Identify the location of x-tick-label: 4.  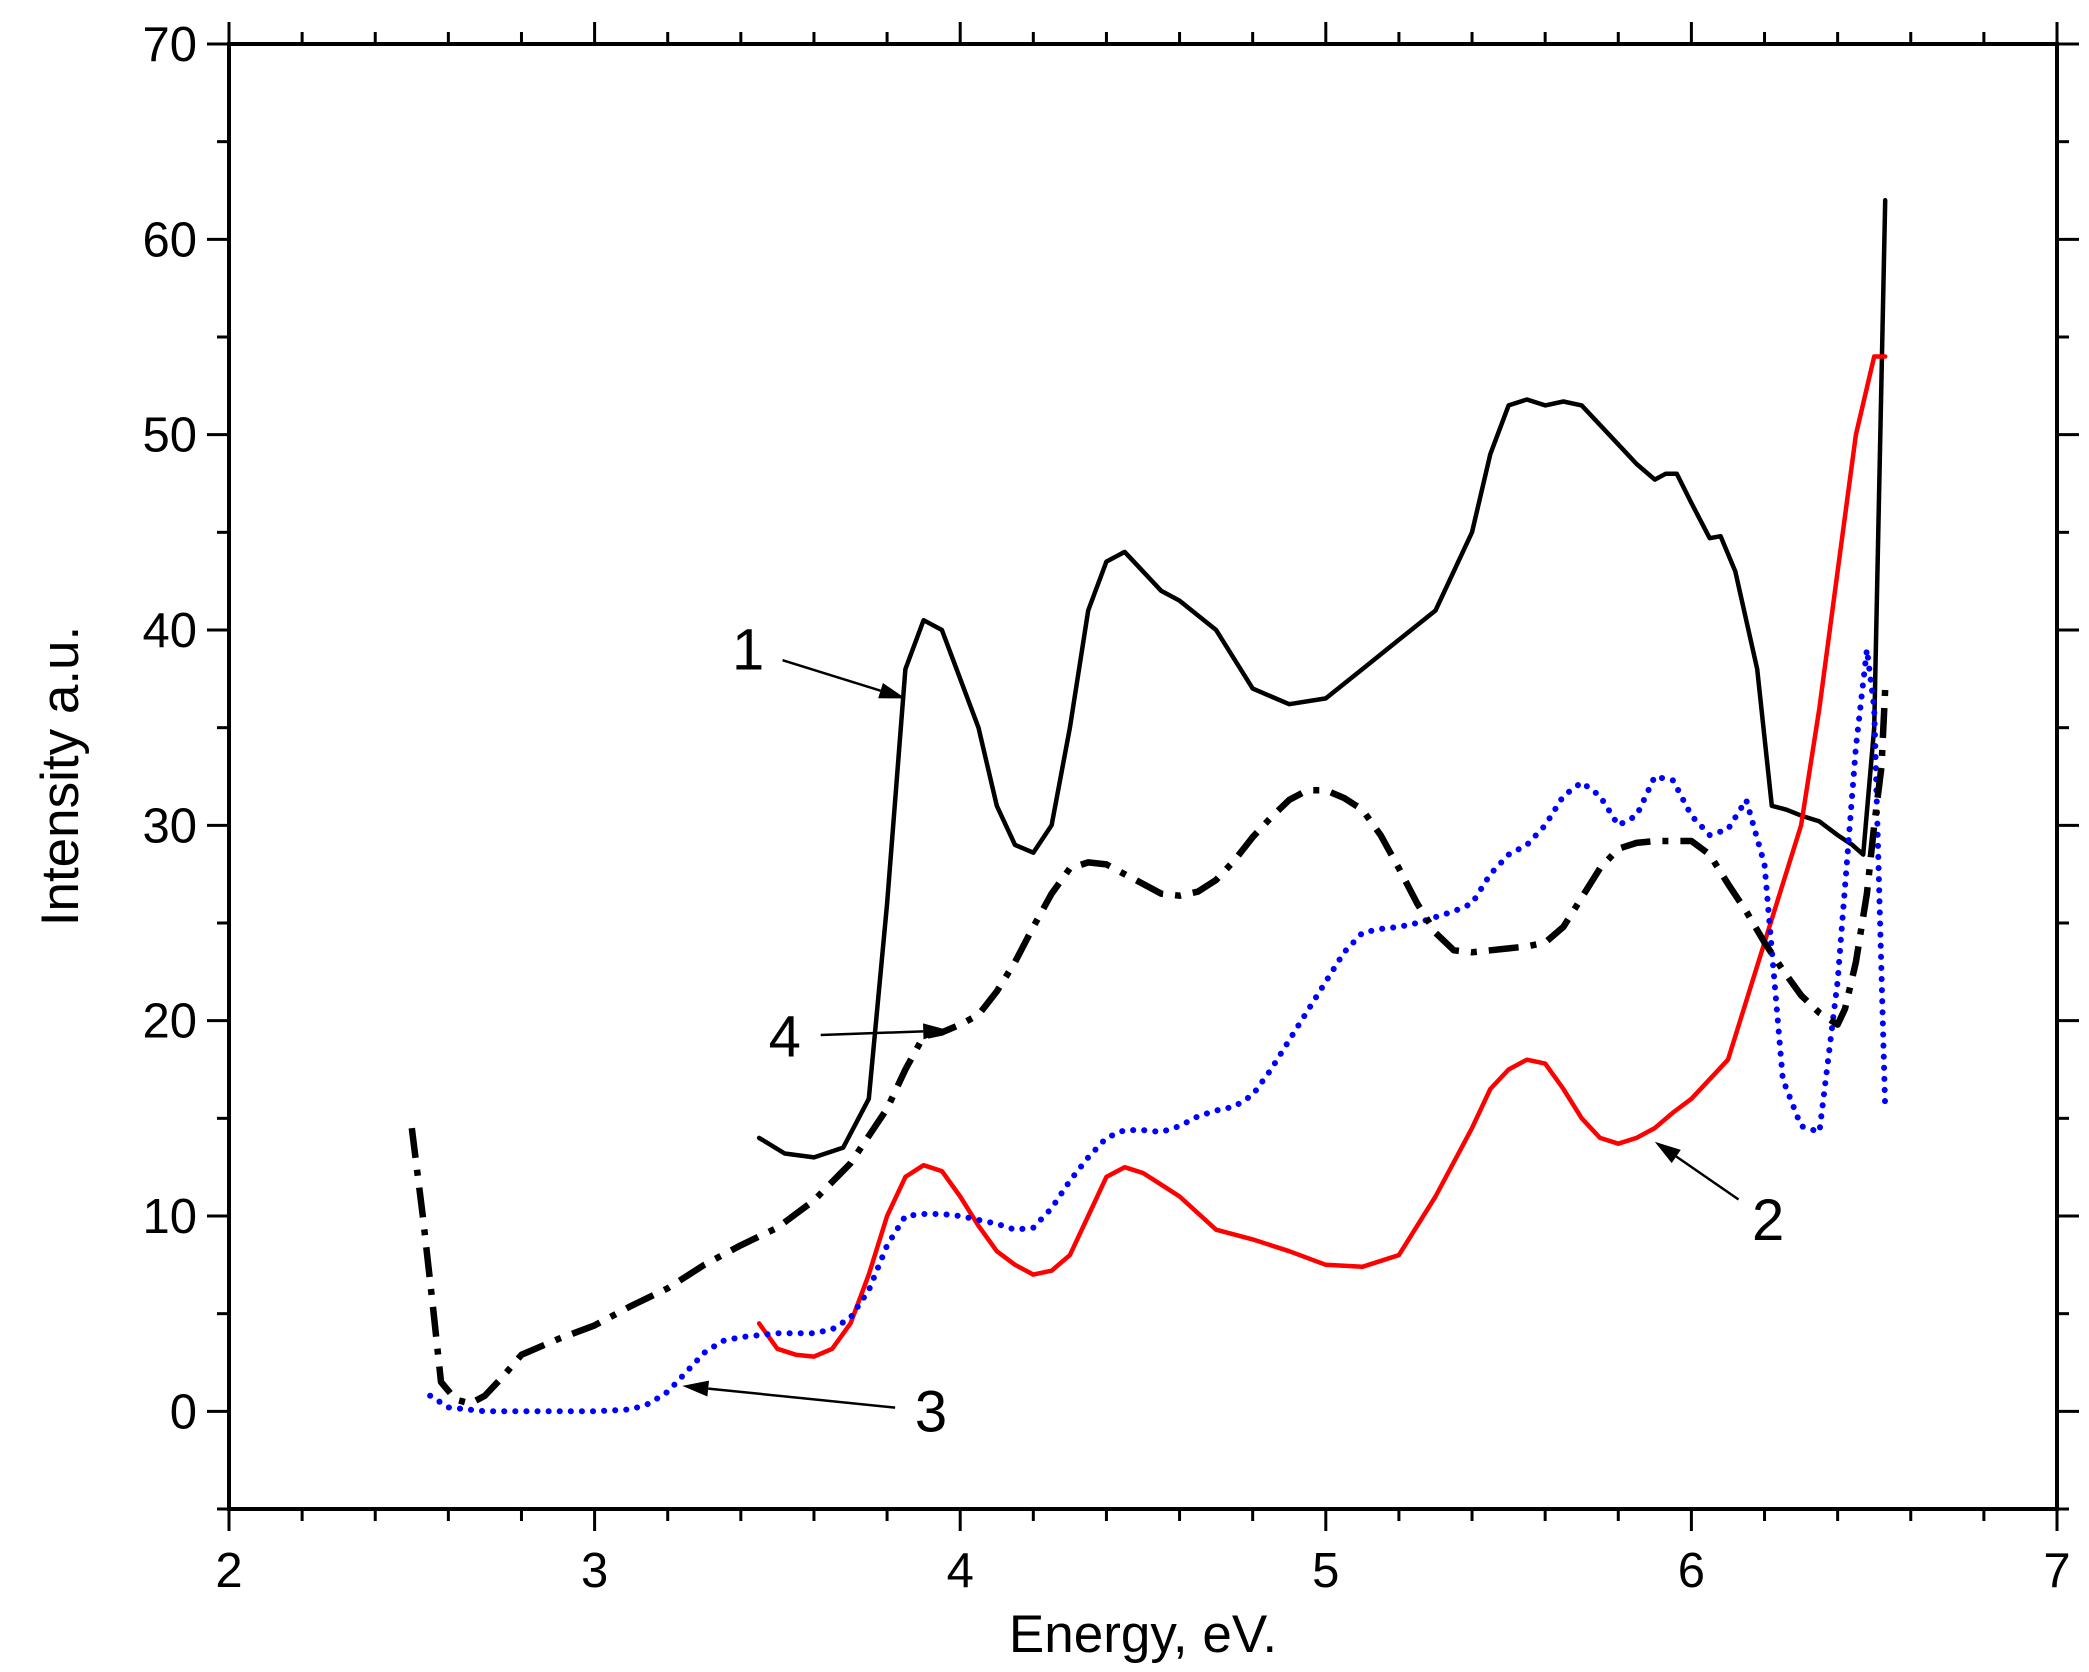
(960, 1571).